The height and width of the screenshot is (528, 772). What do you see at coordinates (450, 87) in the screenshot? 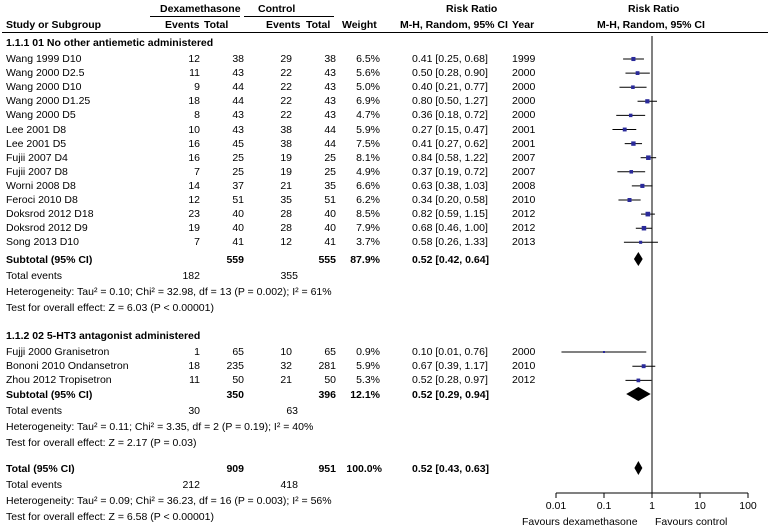
I see `risk-ratio-ci: 0.40 [0.21, 0.77]` at bounding box center [450, 87].